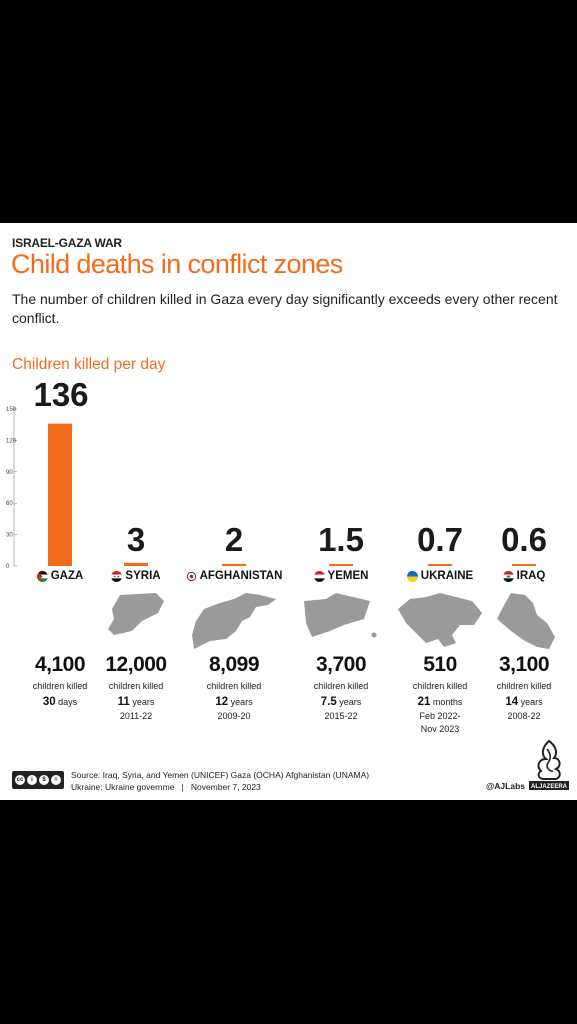  What do you see at coordinates (9, 504) in the screenshot?
I see `y-tick-label: 60` at bounding box center [9, 504].